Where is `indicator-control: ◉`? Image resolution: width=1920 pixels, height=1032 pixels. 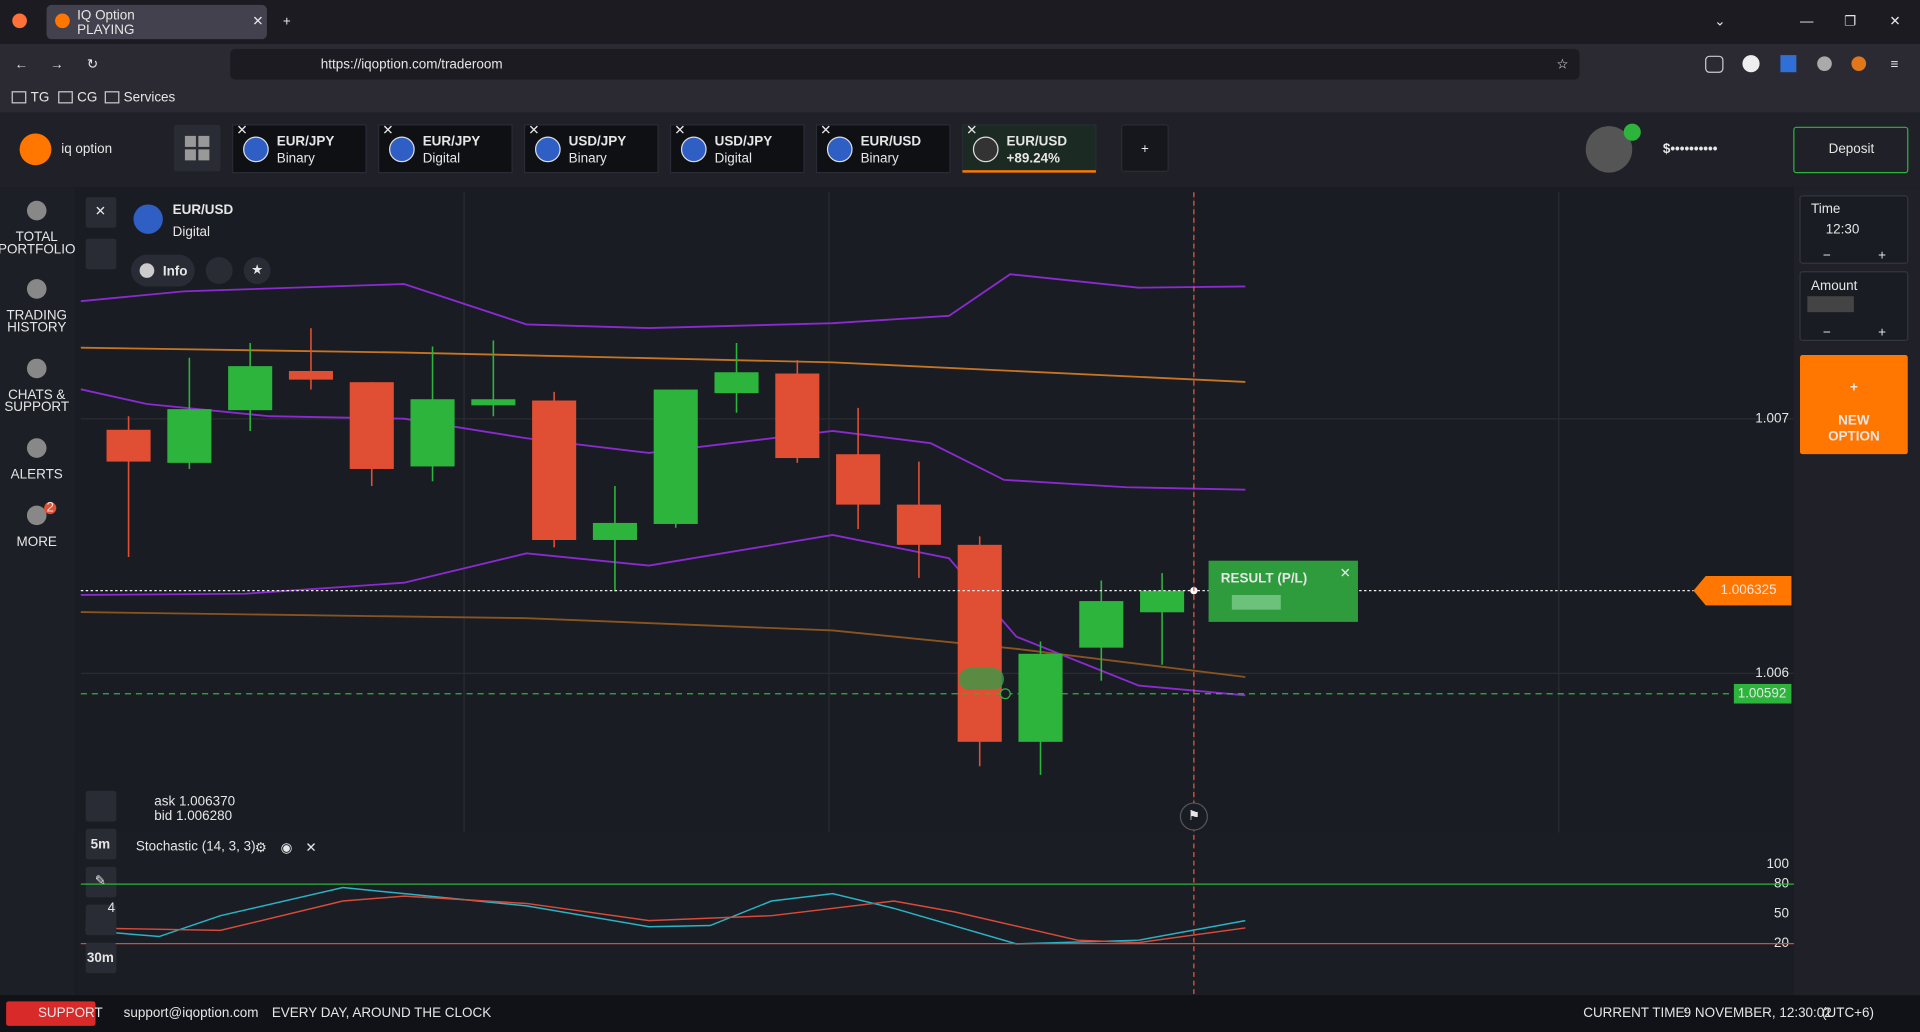
indicator-control: ◉ is located at coordinates (287, 847).